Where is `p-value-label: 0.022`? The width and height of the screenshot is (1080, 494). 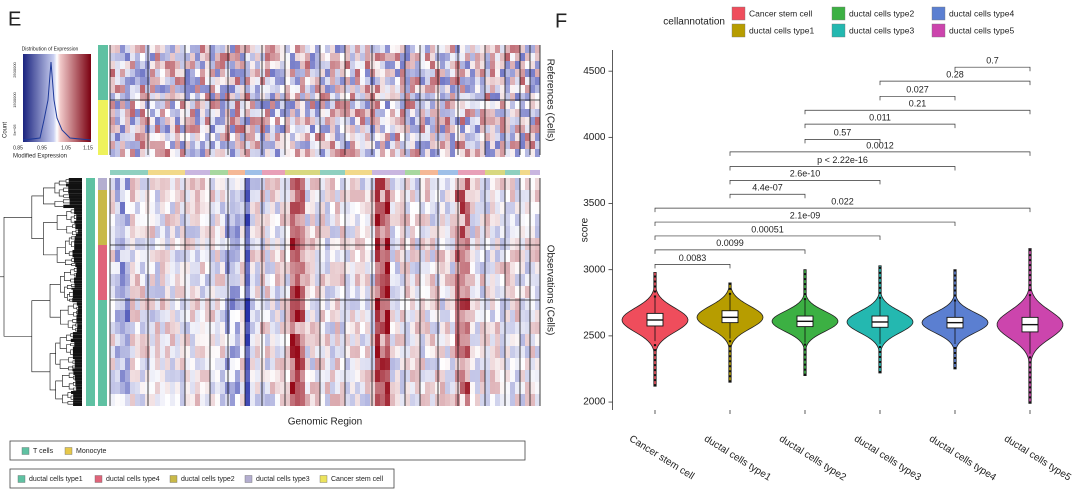
p-value-label: 0.022 is located at coordinates (842, 202).